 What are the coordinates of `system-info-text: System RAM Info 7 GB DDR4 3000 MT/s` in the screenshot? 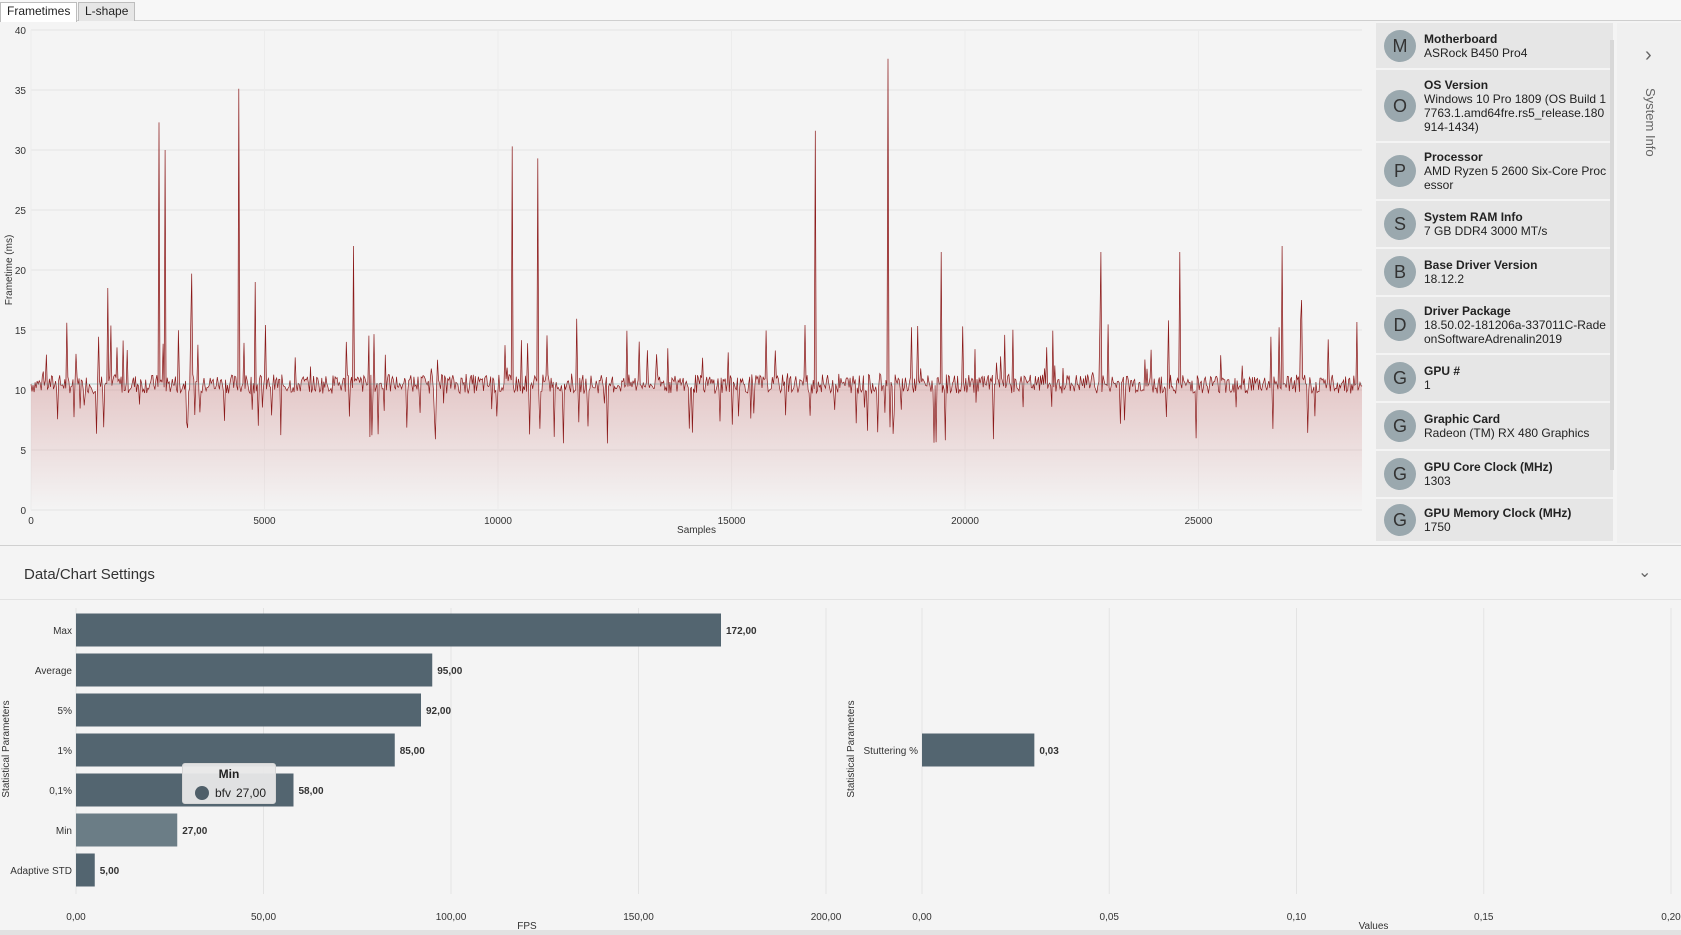 It's located at (1515, 224).